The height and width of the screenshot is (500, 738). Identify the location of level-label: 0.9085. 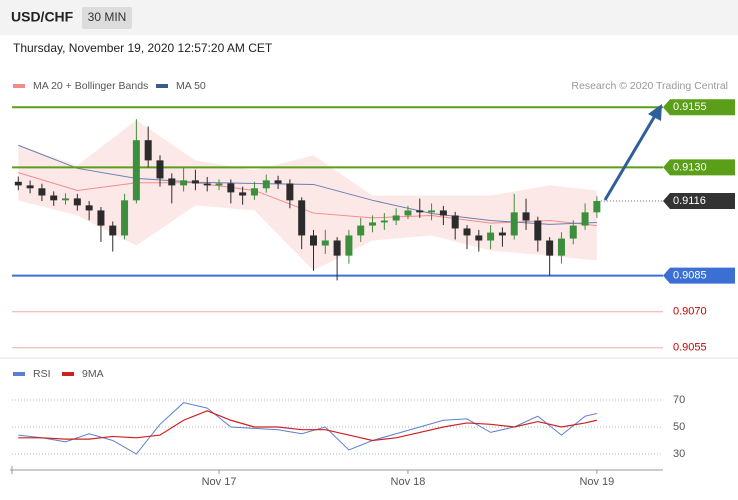
(690, 276).